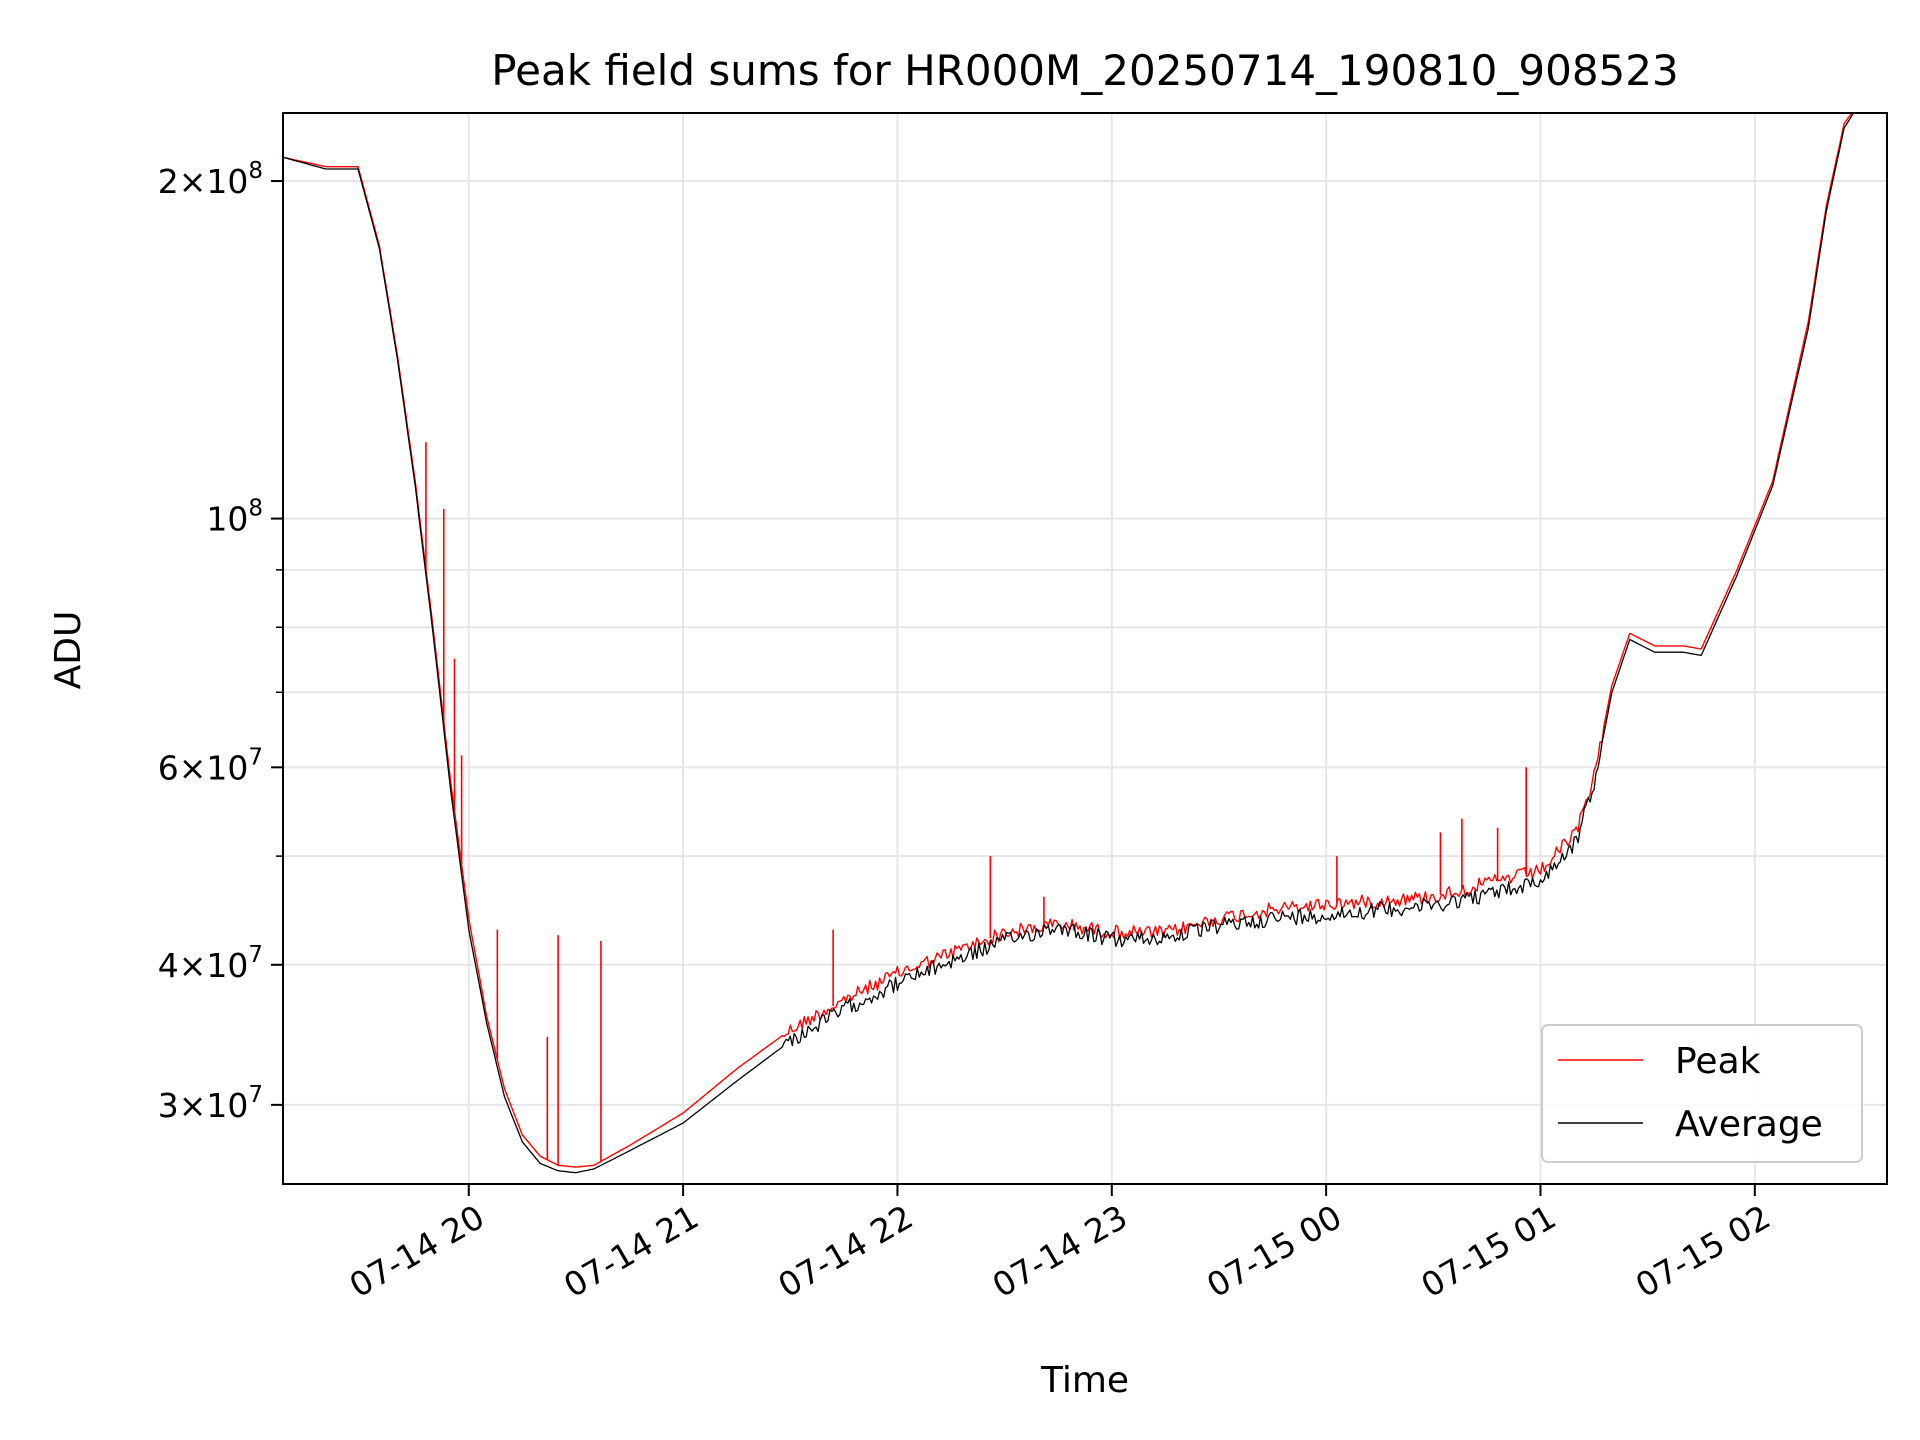 Image resolution: width=1920 pixels, height=1440 pixels. What do you see at coordinates (1084, 1380) in the screenshot?
I see `x-axis-label: Time` at bounding box center [1084, 1380].